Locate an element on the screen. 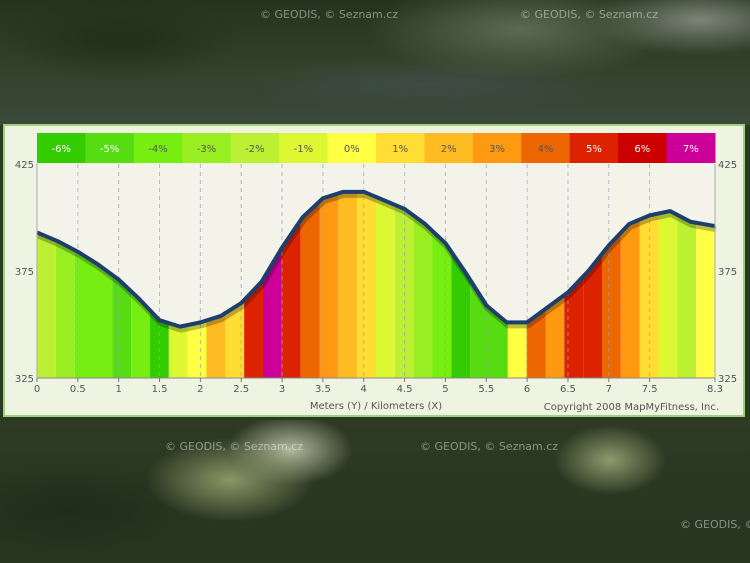  y-tick-label-left: 375 is located at coordinates (24, 272).